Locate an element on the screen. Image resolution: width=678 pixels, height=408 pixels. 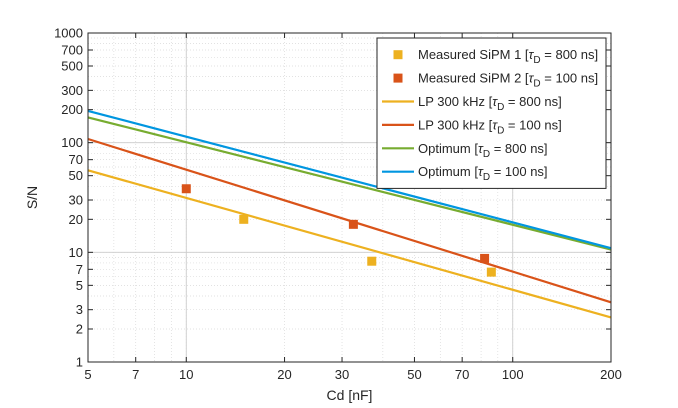
x-tick-label: 100 is located at coordinates (513, 374).